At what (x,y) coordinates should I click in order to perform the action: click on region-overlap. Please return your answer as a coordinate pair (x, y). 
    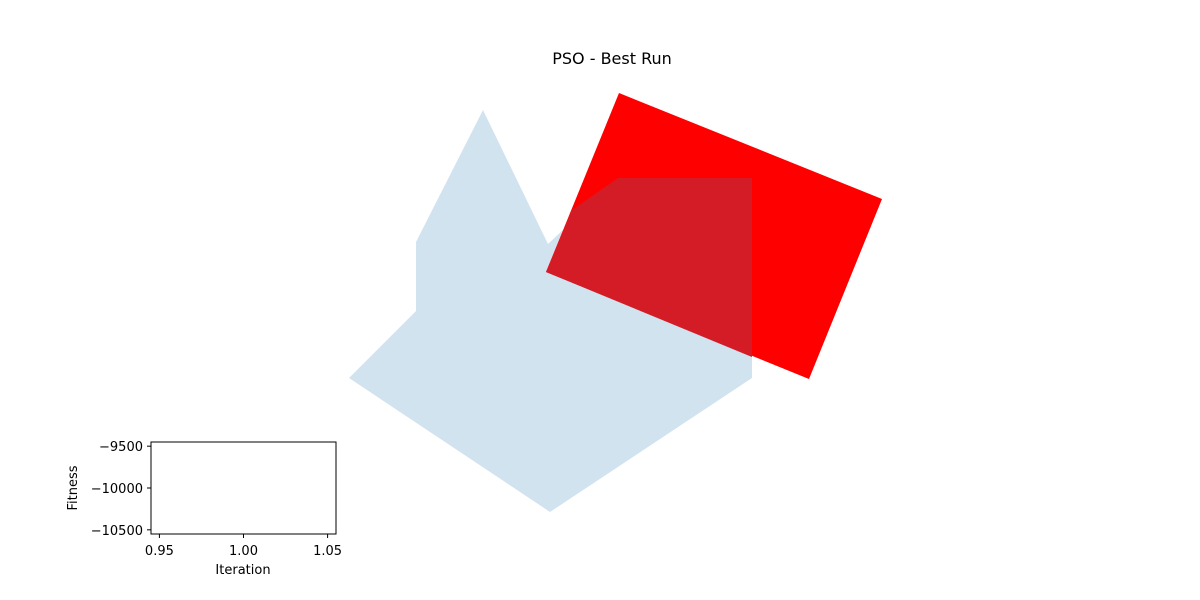
    Looking at the image, I should click on (649, 267).